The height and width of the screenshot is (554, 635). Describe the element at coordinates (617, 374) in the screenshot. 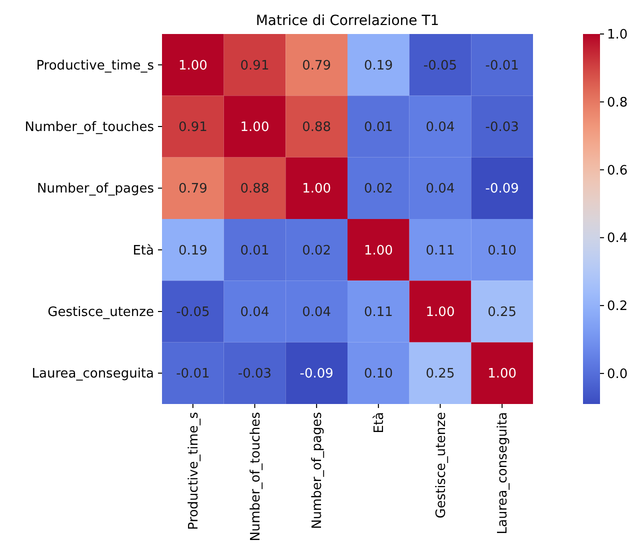

I see `color-bar-label: 0.0` at that location.